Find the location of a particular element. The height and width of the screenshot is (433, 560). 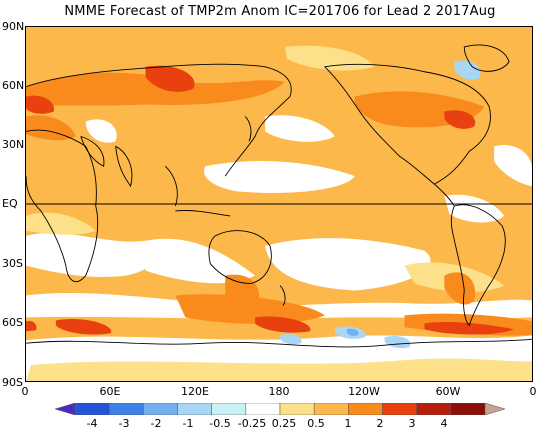

colorbar-label: 0.5 is located at coordinates (316, 423).